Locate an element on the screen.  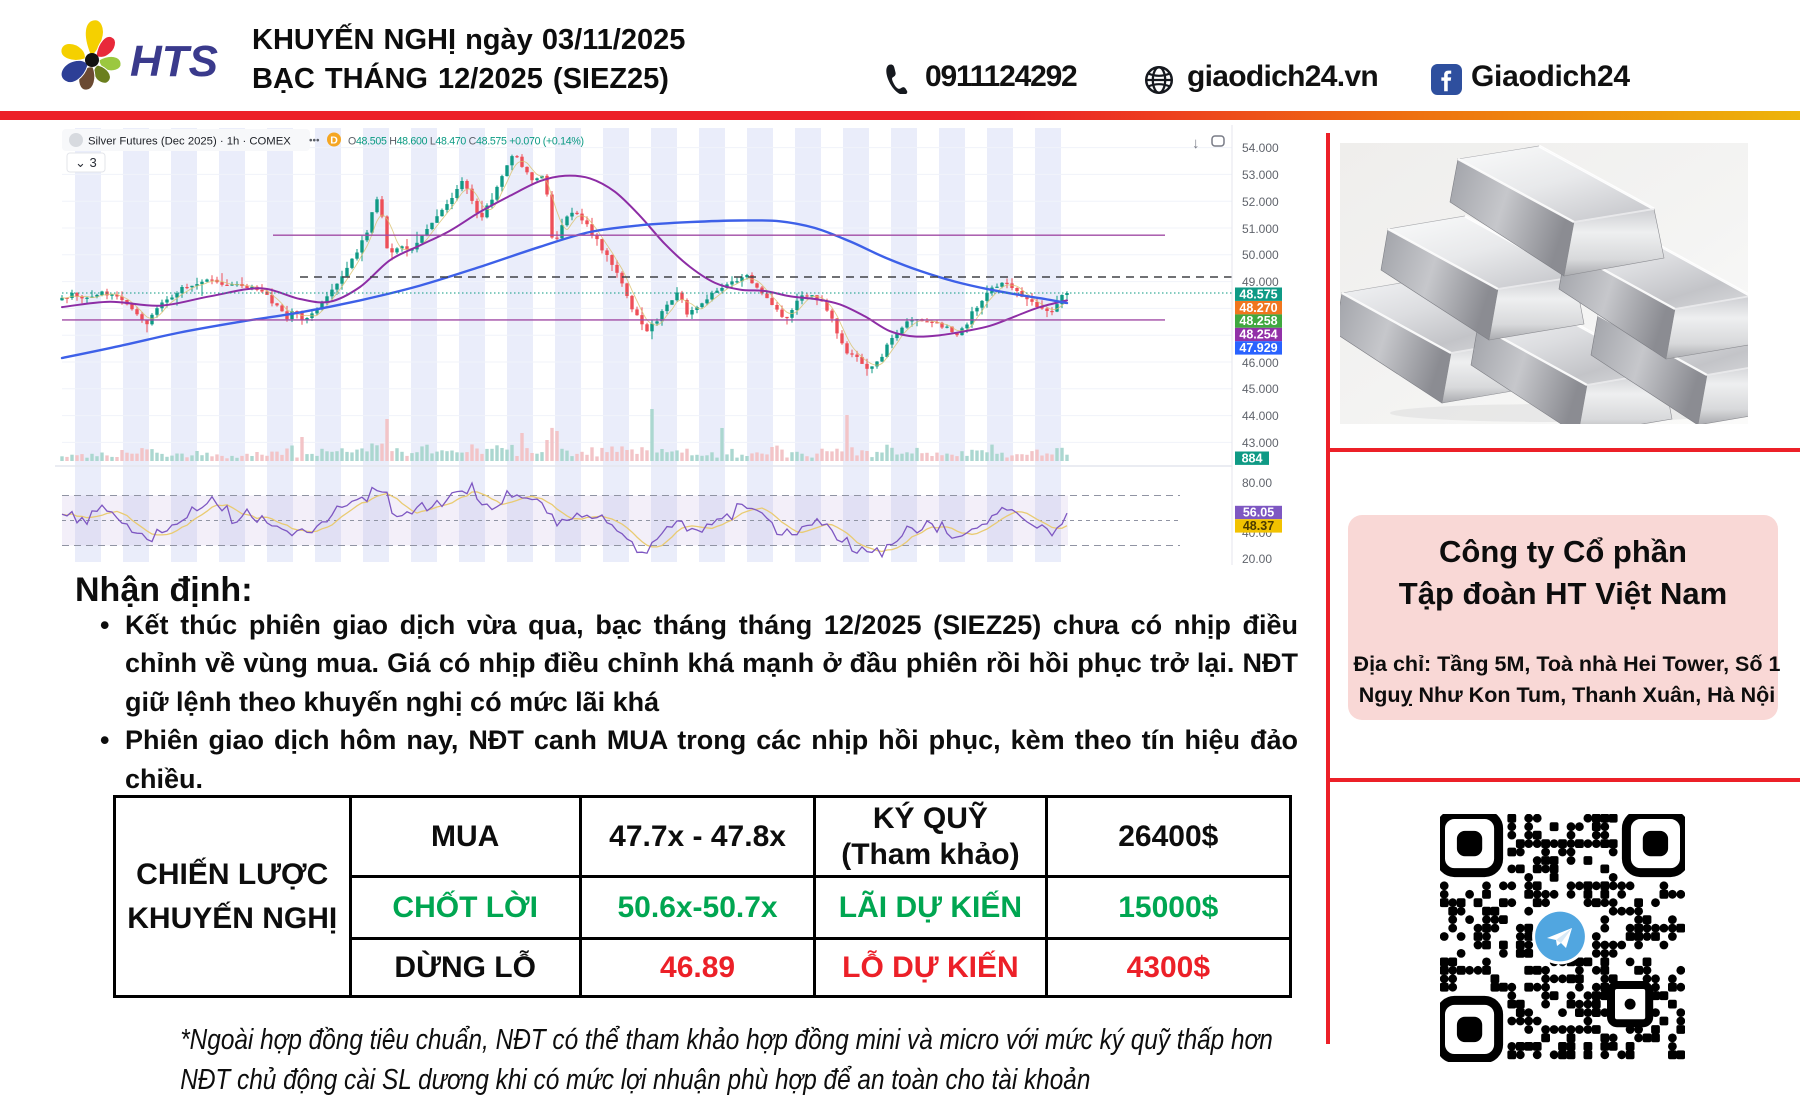
svg-text: 20.00 is located at coordinates (1257, 558).